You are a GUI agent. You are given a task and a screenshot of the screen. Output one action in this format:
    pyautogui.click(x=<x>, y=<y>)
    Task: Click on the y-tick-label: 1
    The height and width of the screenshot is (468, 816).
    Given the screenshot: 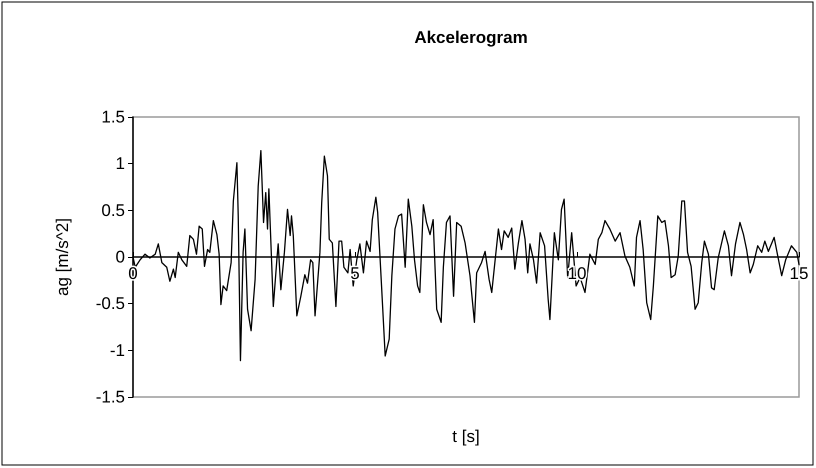 What is the action you would take?
    pyautogui.click(x=120, y=164)
    